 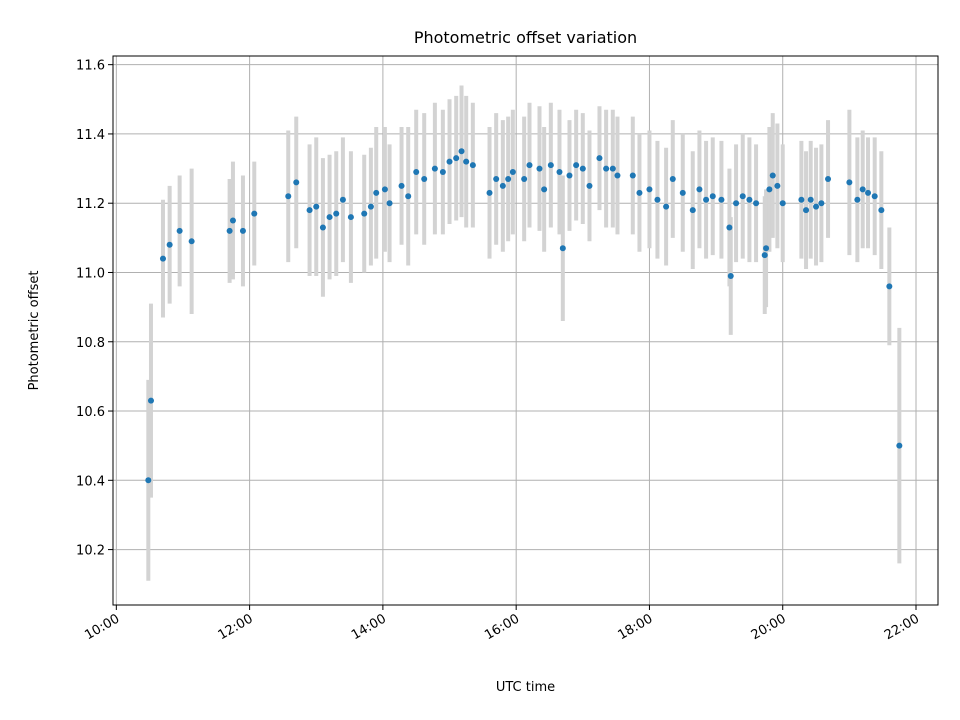 I want to click on y-tick-label: 11.0, so click(x=90, y=273).